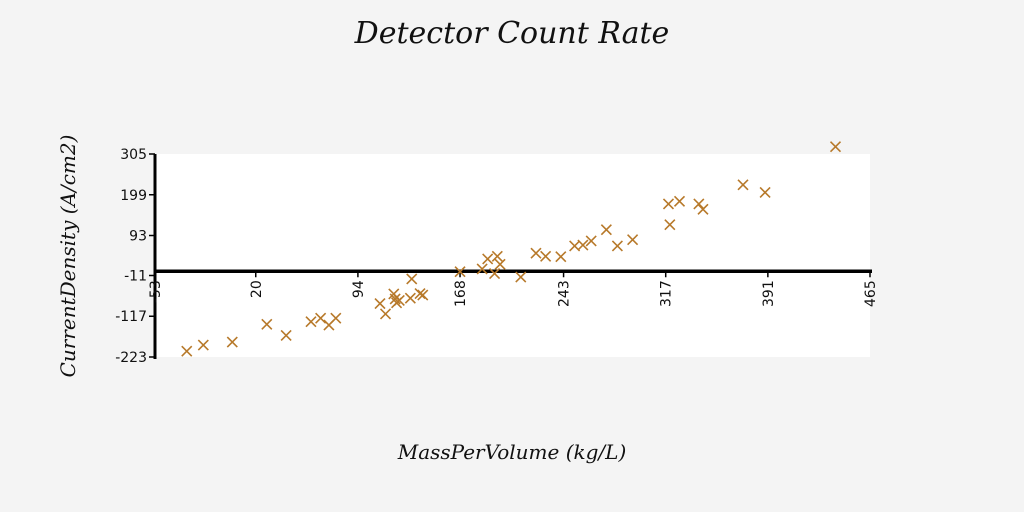 Image resolution: width=1024 pixels, height=512 pixels. Describe the element at coordinates (871, 293) in the screenshot. I see `x-tick-label: 465` at that location.